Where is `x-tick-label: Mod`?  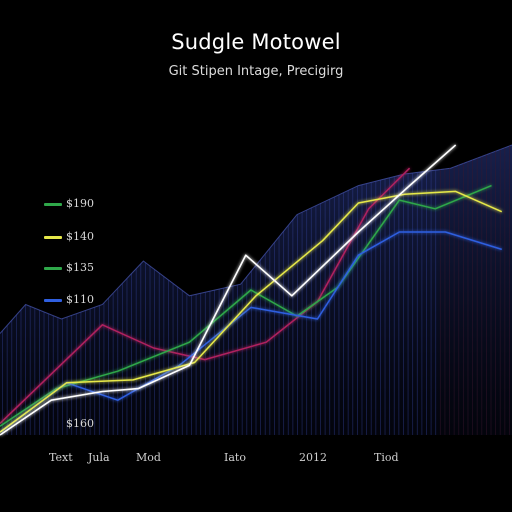
x-tick-label: Mod is located at coordinates (148, 457).